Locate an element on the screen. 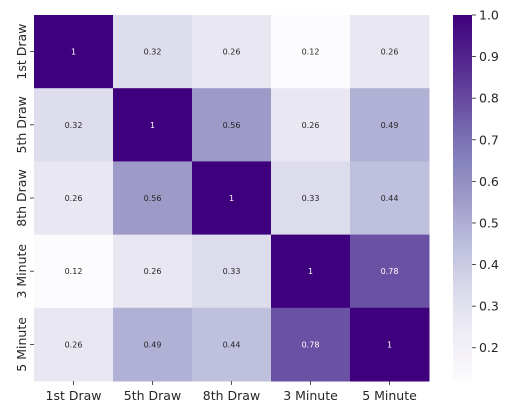 The width and height of the screenshot is (512, 416). y-axis: 1st Draw 5th Draw 8th Draw 3 Minute 5 Minute is located at coordinates (24, 198).